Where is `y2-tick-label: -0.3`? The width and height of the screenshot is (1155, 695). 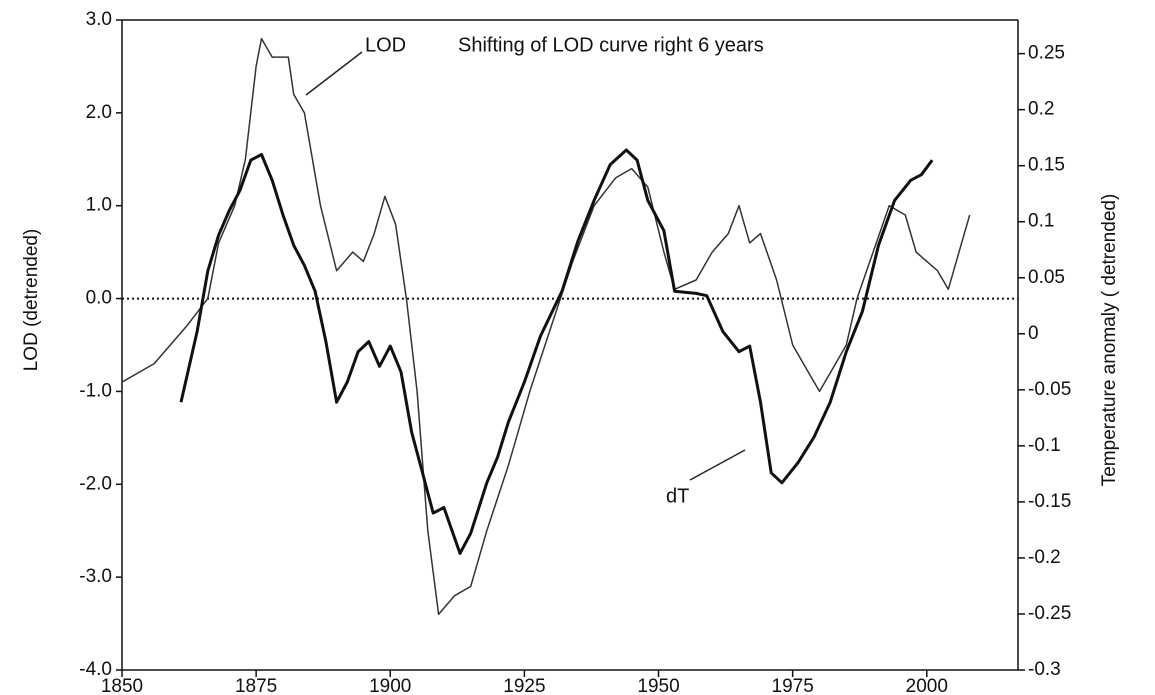
y2-tick-label: -0.3 is located at coordinates (1044, 669).